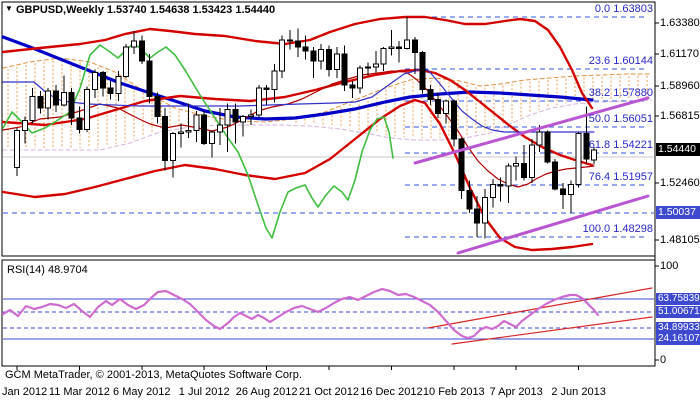  Describe the element at coordinates (663, 360) in the screenshot. I see `rsi-axis-label: 0` at that location.